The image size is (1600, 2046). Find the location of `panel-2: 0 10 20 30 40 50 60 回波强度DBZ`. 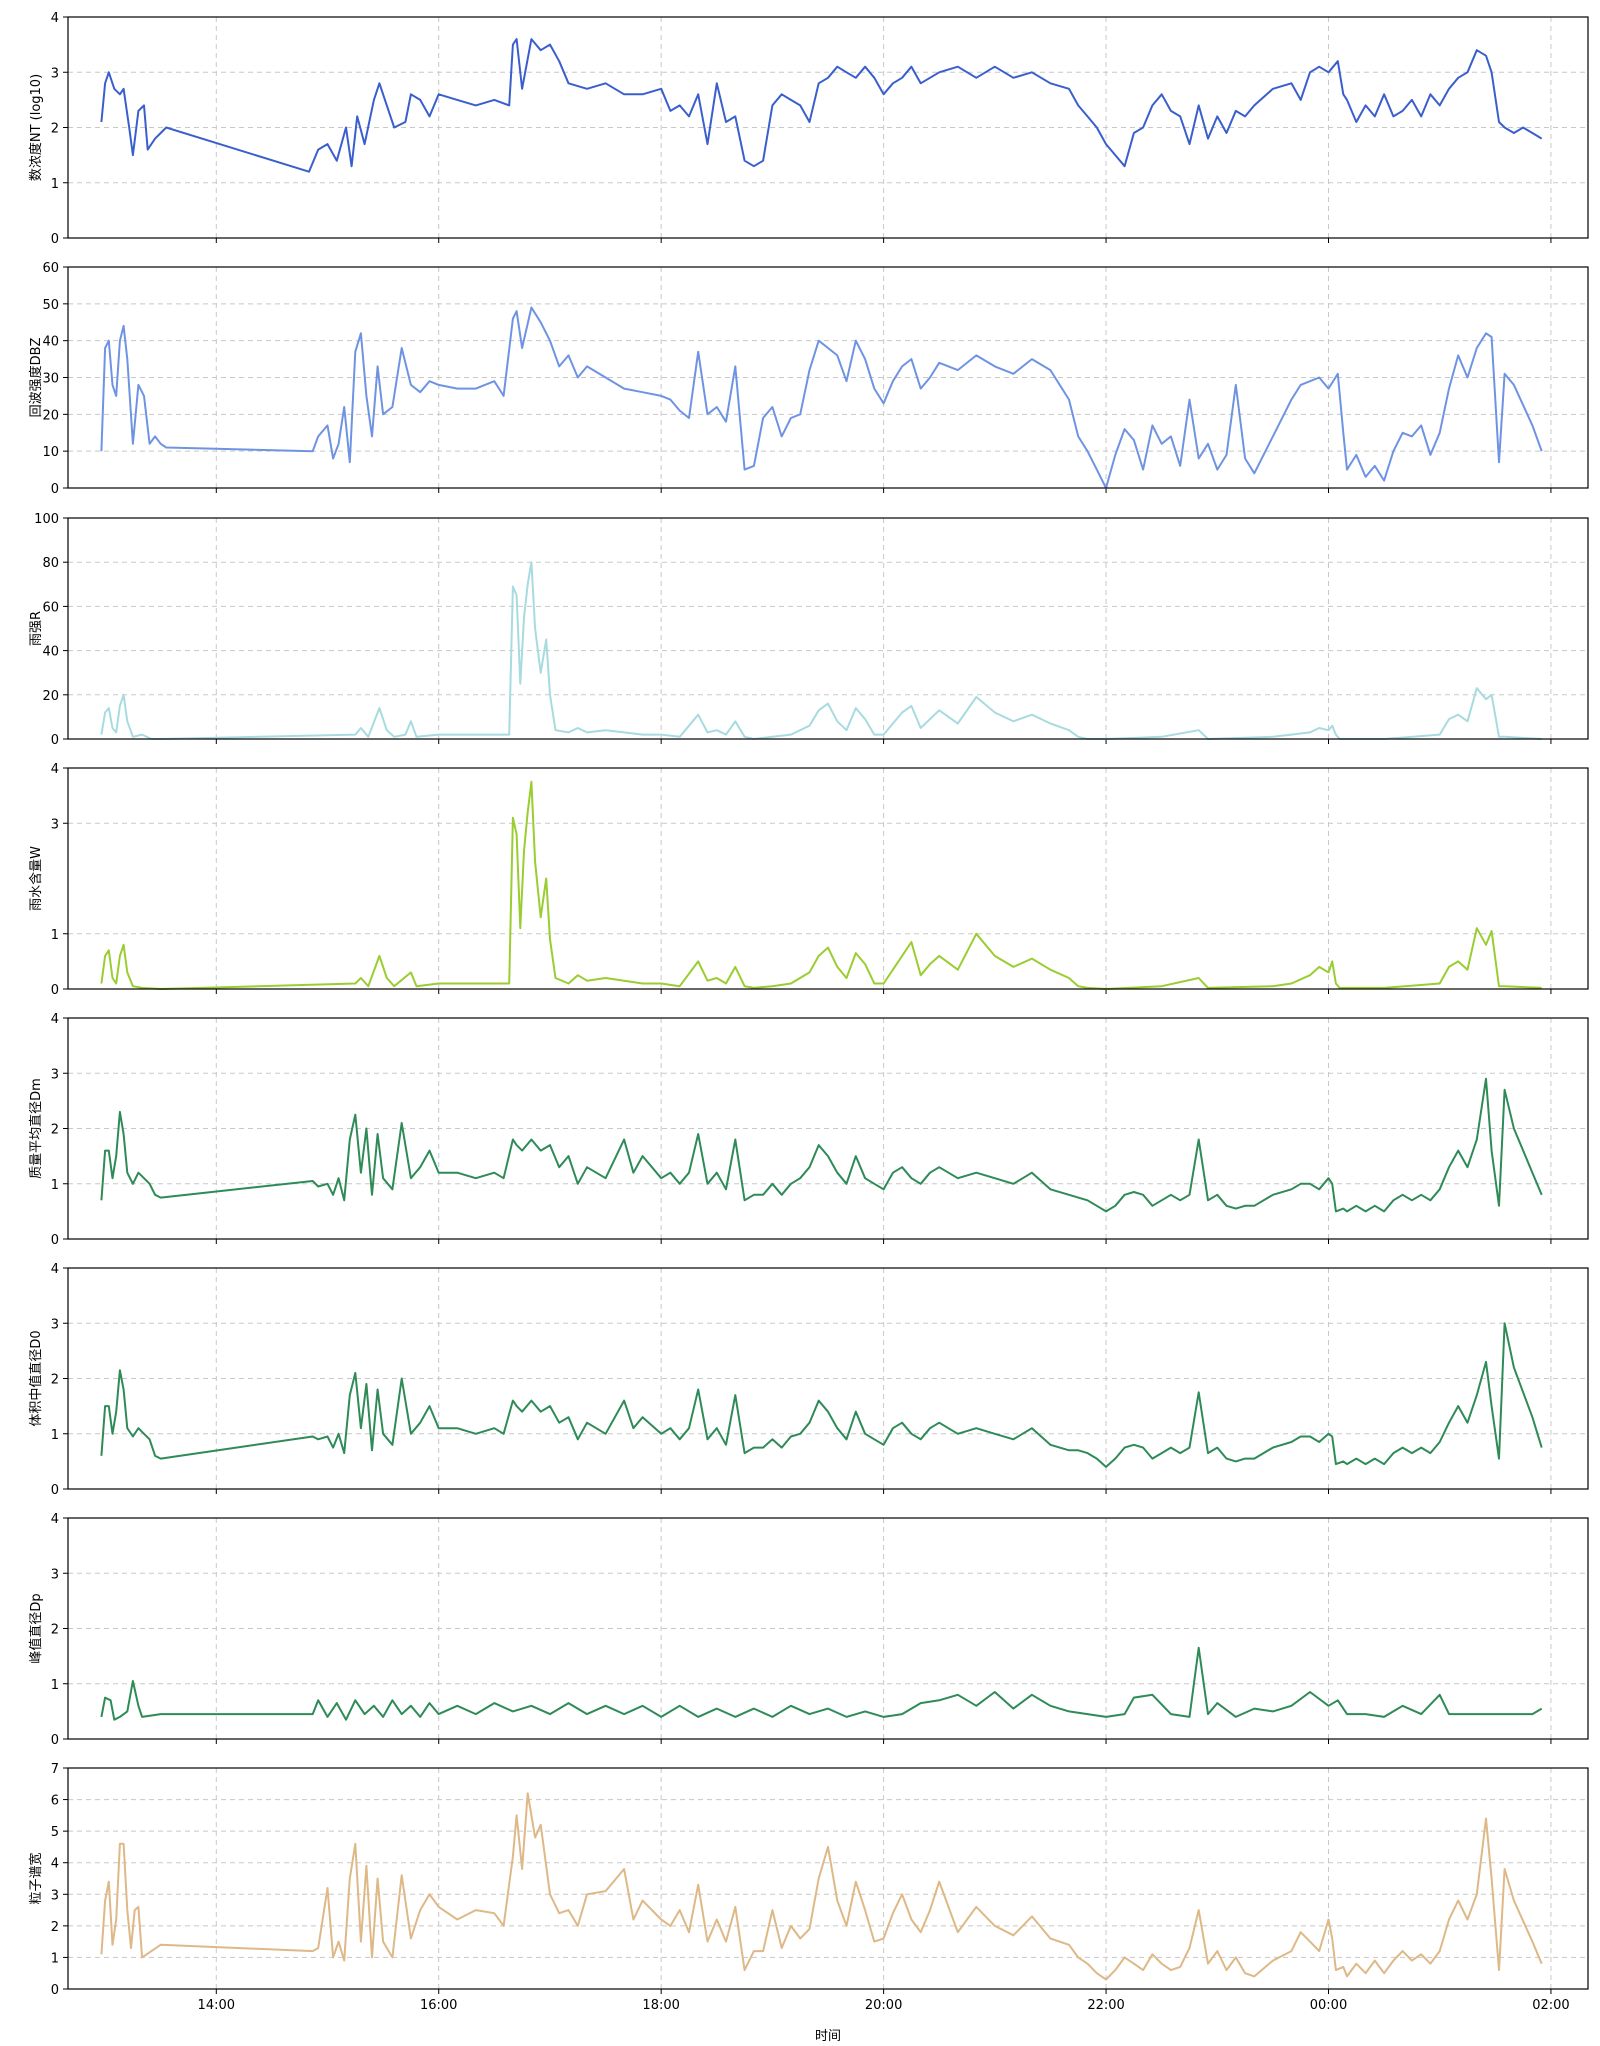

panel-2: 0 10 20 30 40 50 60 回波强度DBZ is located at coordinates (808, 379).